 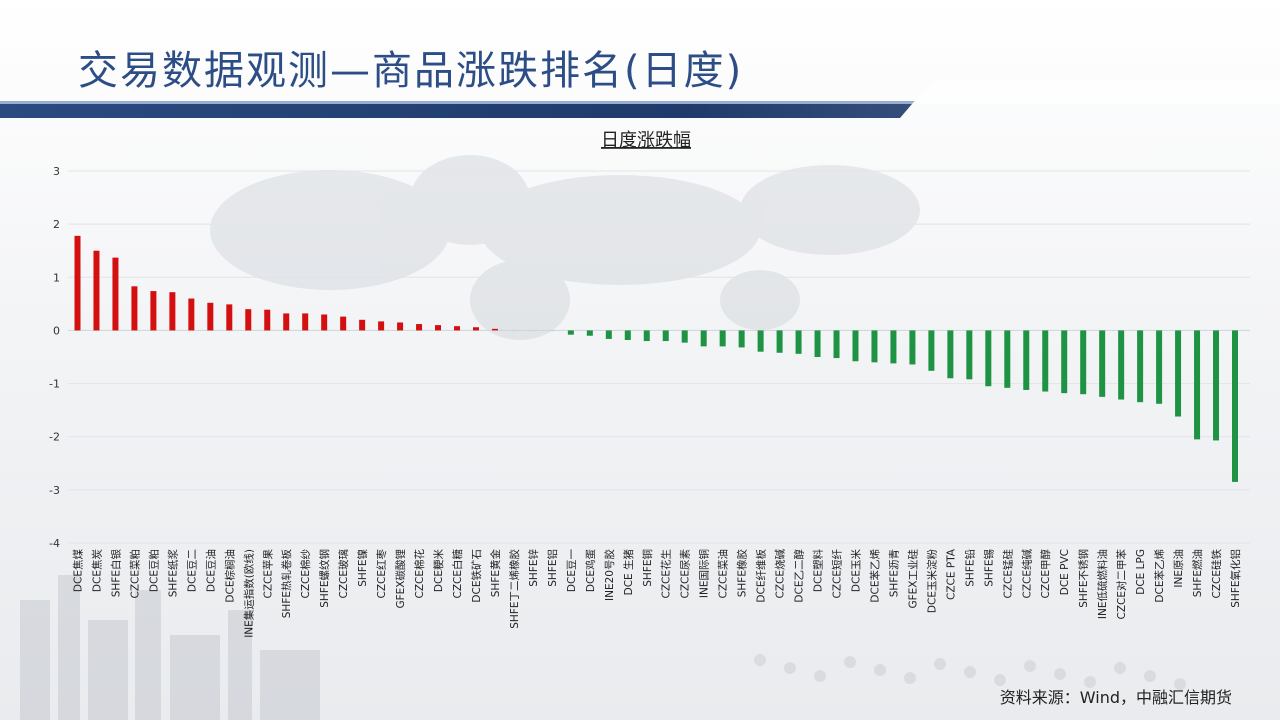 What do you see at coordinates (1102, 584) in the screenshot?
I see `x-tick-label: INE低硫燃料油` at bounding box center [1102, 584].